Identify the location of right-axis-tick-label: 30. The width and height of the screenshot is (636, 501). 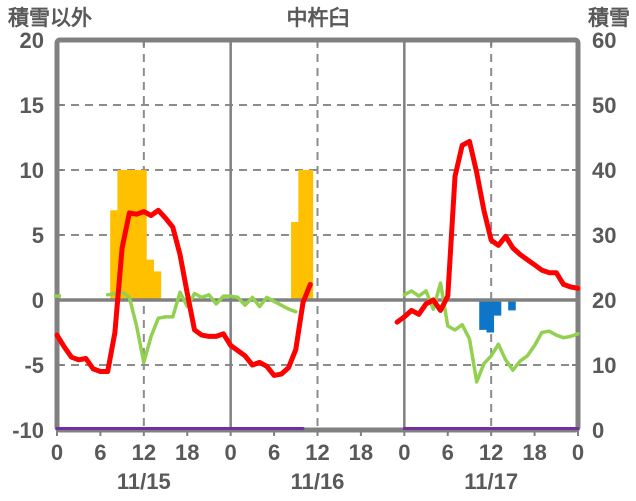
(604, 235).